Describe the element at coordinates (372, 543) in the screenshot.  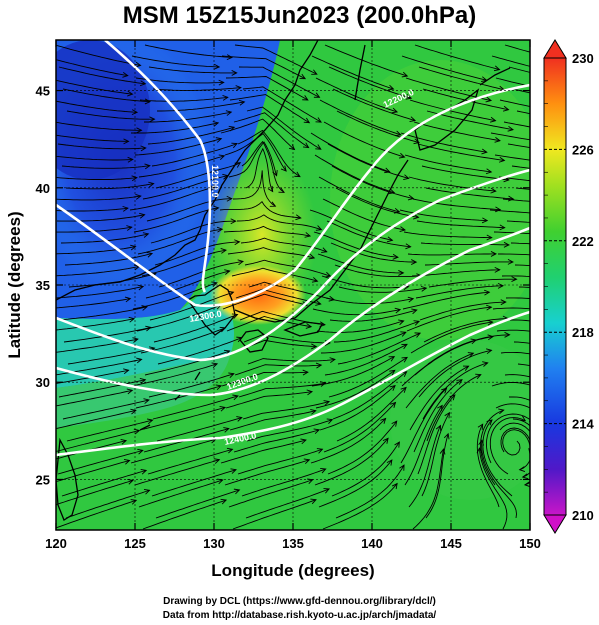
I see `x-tick-label: 140` at that location.